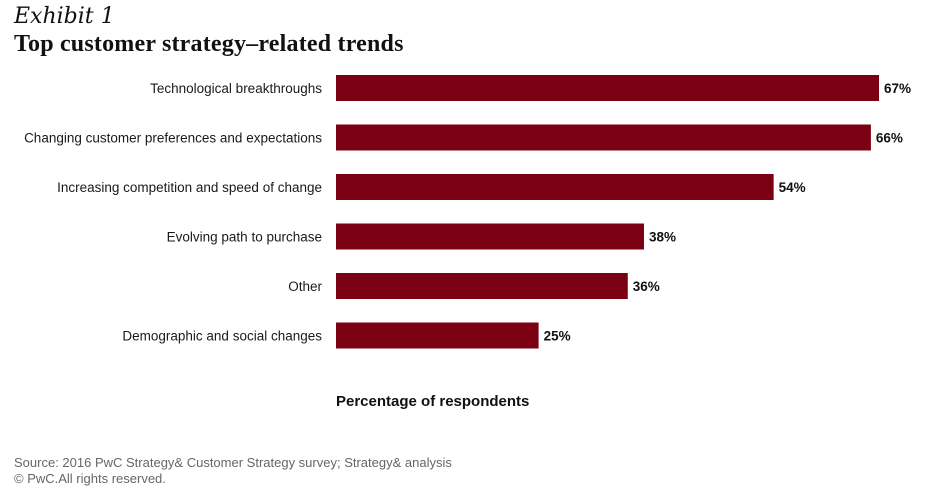 Image resolution: width=930 pixels, height=492 pixels. What do you see at coordinates (646, 286) in the screenshot?
I see `value-label: 36%` at bounding box center [646, 286].